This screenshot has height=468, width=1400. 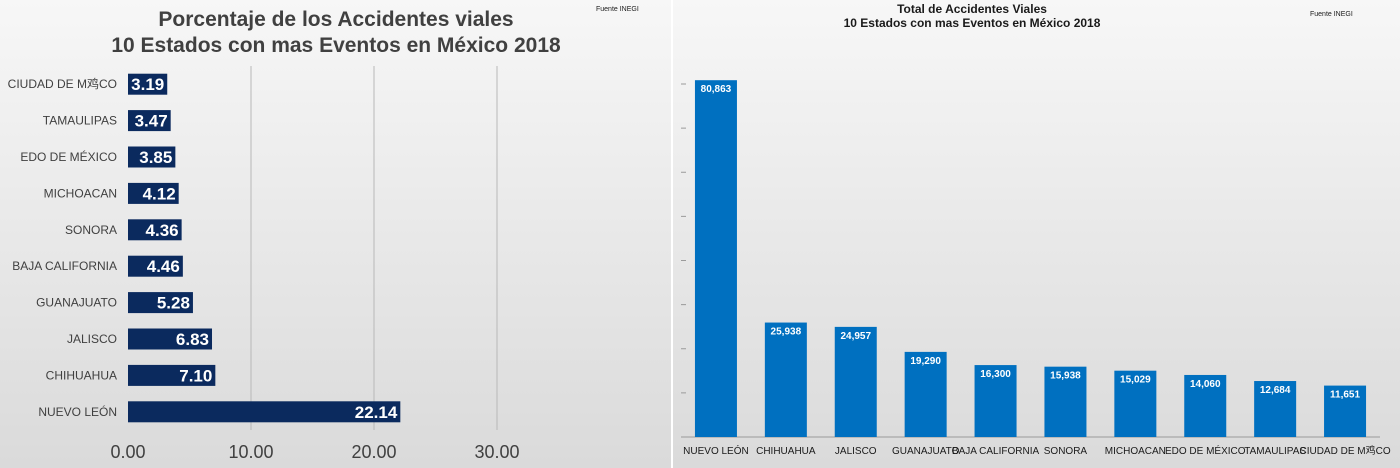 I want to click on right-bar-value-label: 16,300, so click(x=995, y=374).